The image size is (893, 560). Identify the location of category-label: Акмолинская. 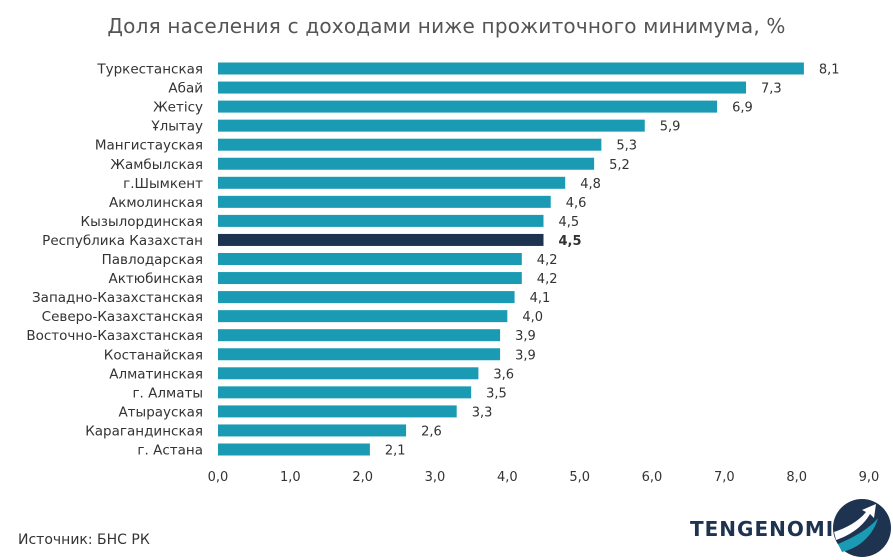
(156, 203).